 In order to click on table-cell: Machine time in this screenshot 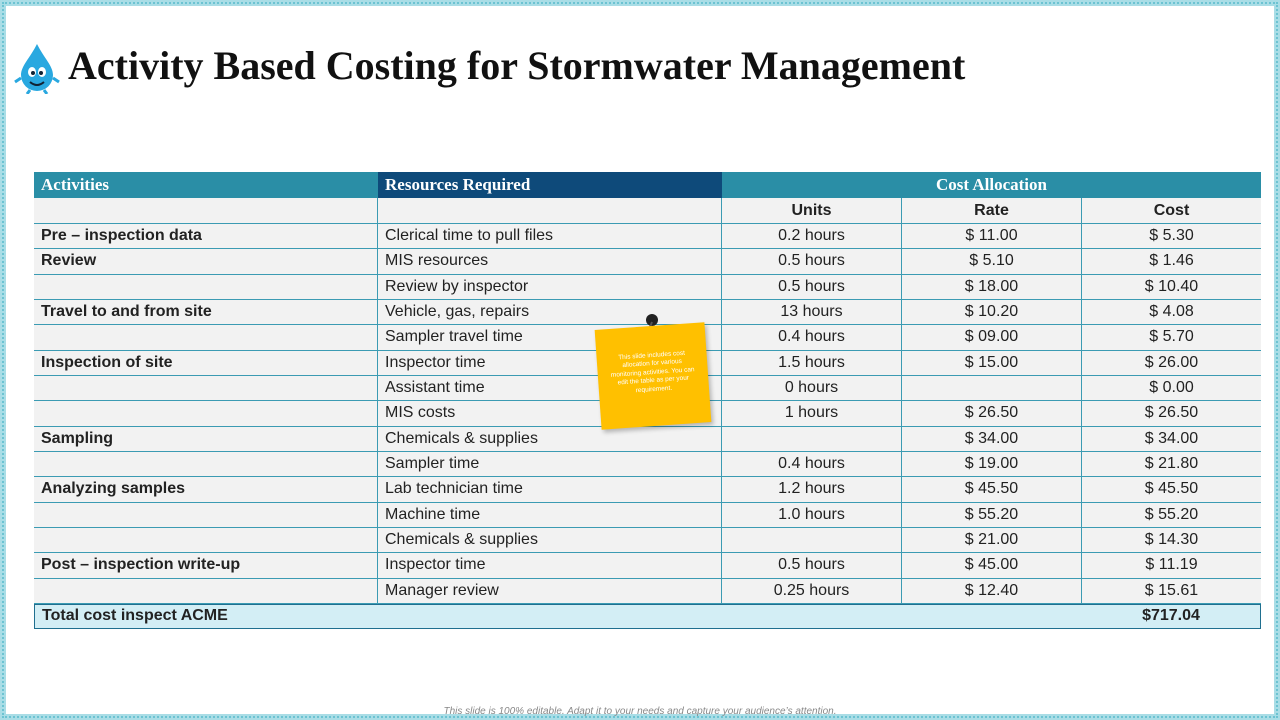, I will do `click(550, 515)`.